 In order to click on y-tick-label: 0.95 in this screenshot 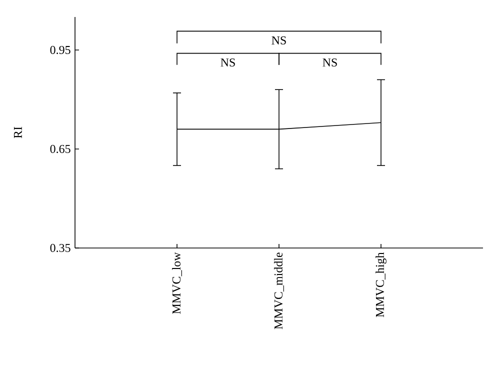, I will do `click(60, 50)`.